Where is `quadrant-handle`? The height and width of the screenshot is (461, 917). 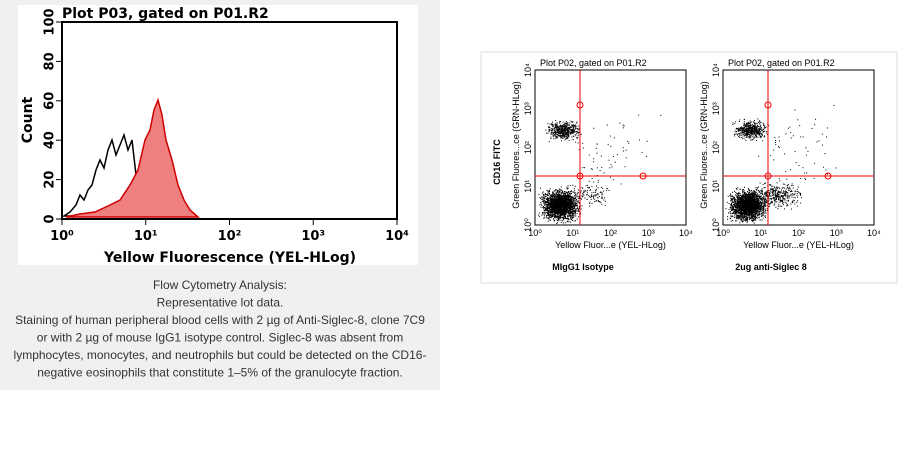
quadrant-handle is located at coordinates (643, 176).